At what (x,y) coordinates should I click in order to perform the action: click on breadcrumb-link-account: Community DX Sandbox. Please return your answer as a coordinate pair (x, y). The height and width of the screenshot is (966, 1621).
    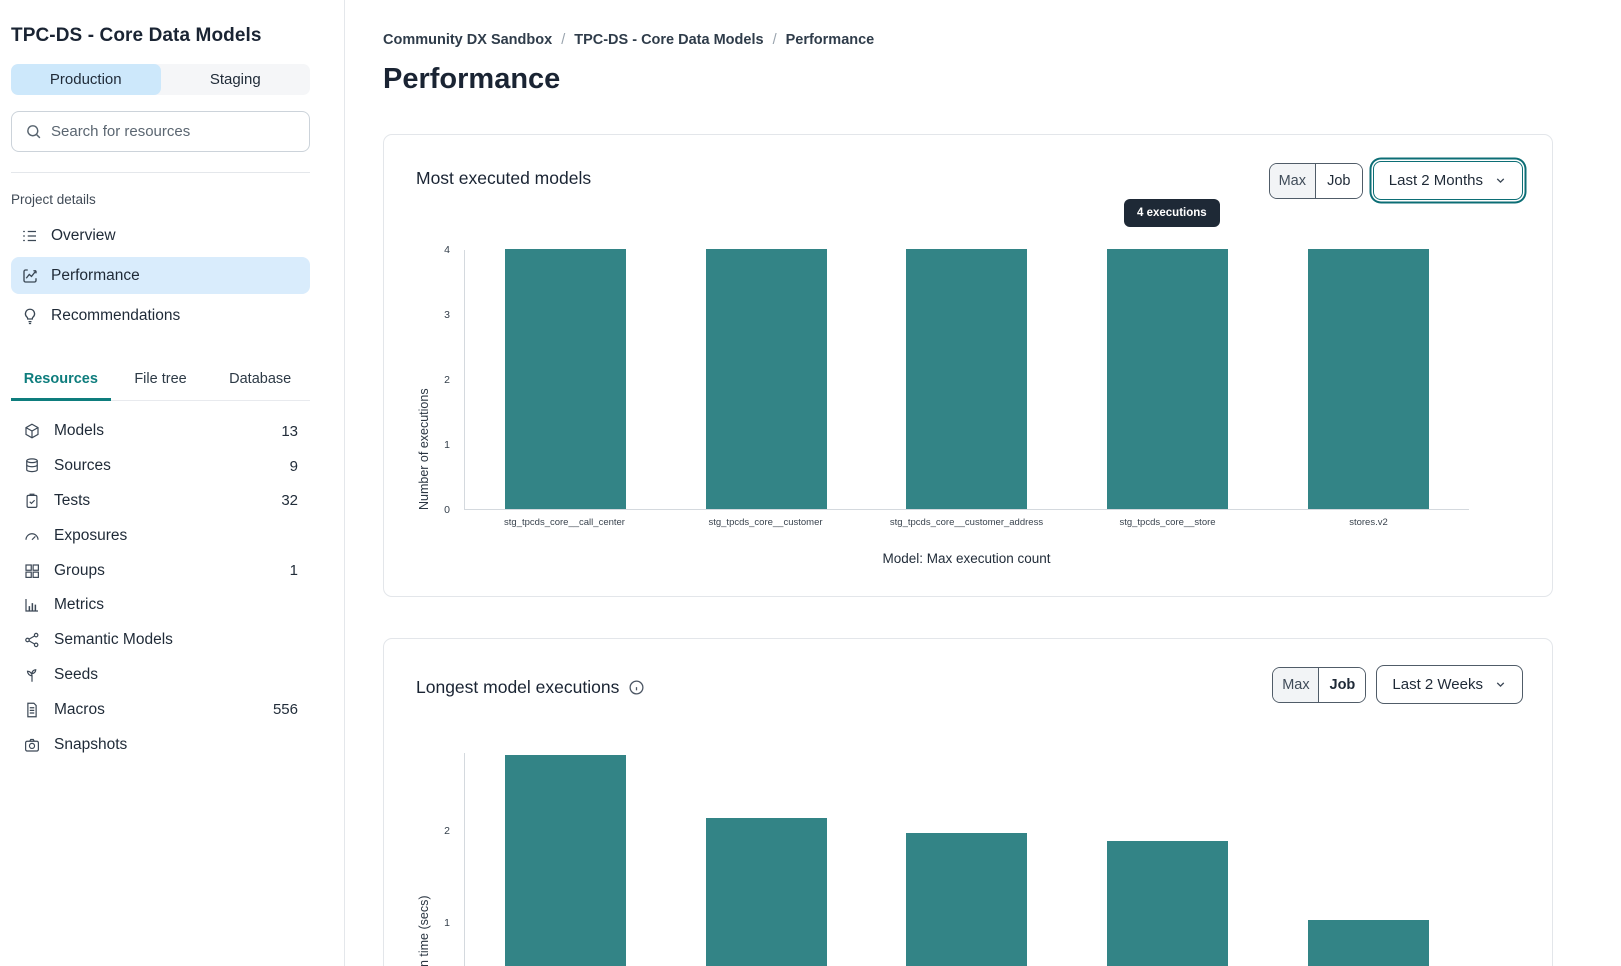
    Looking at the image, I should click on (468, 40).